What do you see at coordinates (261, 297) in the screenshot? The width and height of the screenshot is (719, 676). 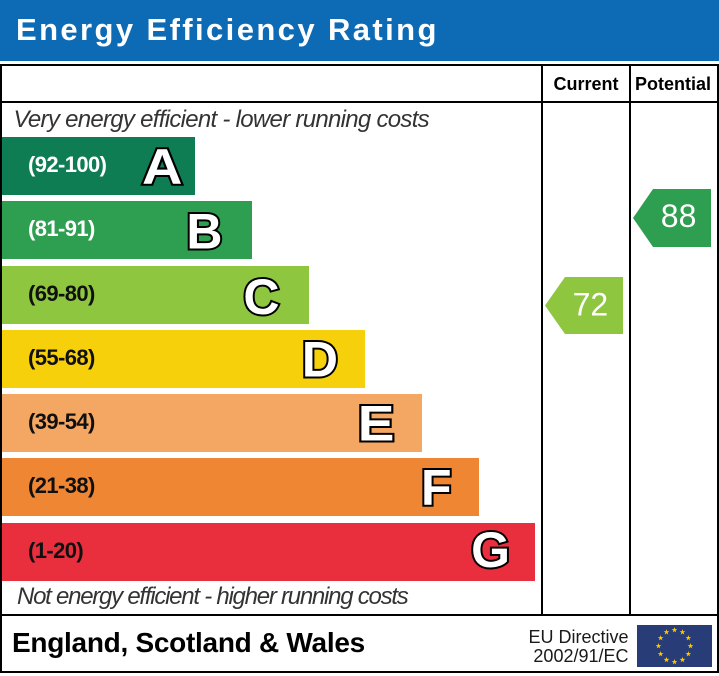 I see `svg-text: C` at bounding box center [261, 297].